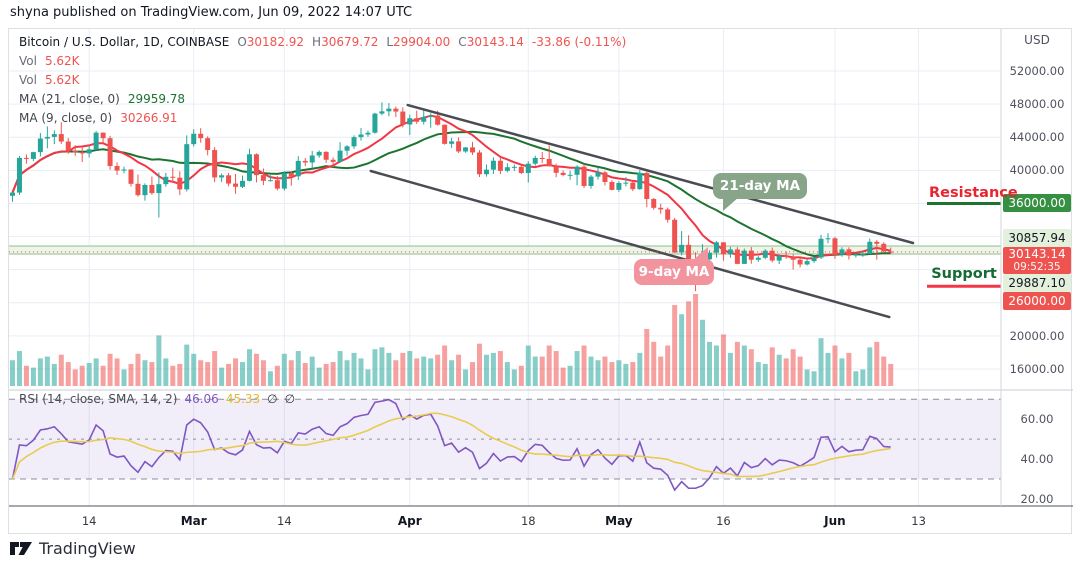 The image size is (1079, 565). I want to click on rsi-ma-value: 45.33, so click(243, 399).